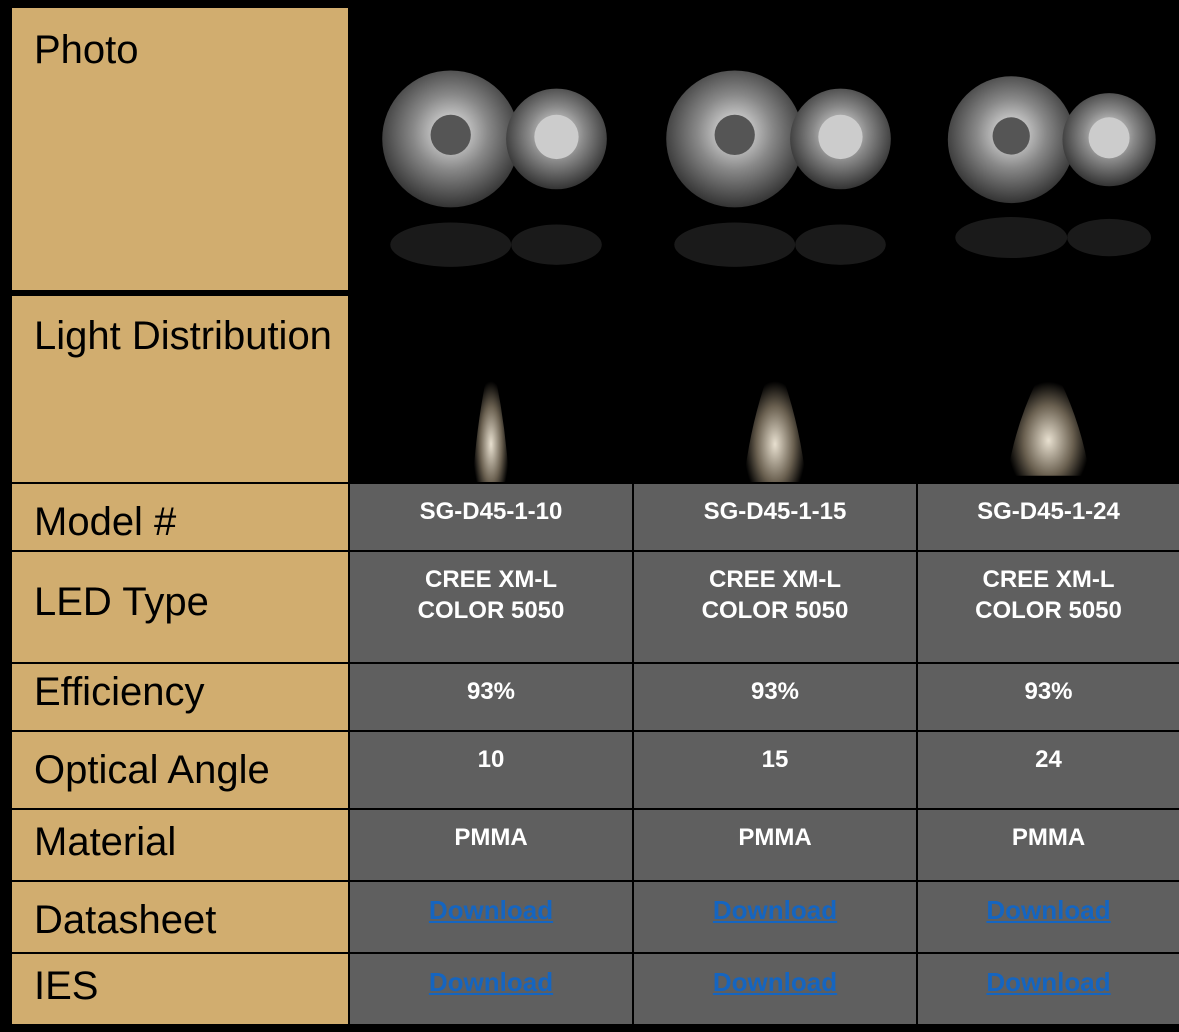  What do you see at coordinates (775, 770) in the screenshot?
I see `value-cell: 15` at bounding box center [775, 770].